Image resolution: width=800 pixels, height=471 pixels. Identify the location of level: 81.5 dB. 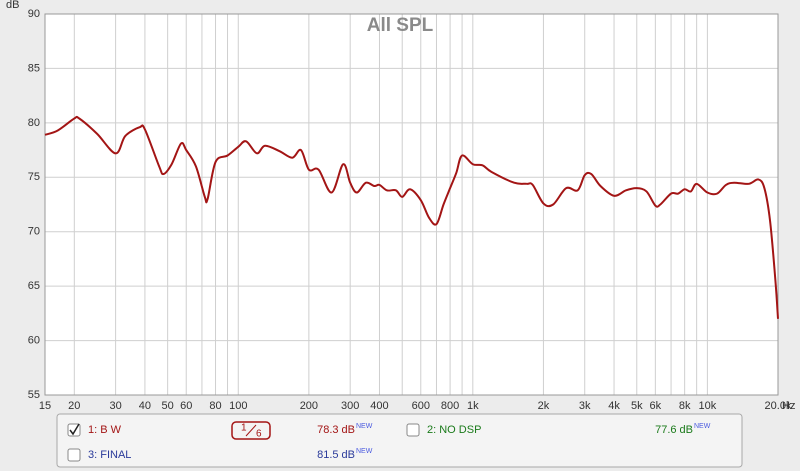
(336, 455).